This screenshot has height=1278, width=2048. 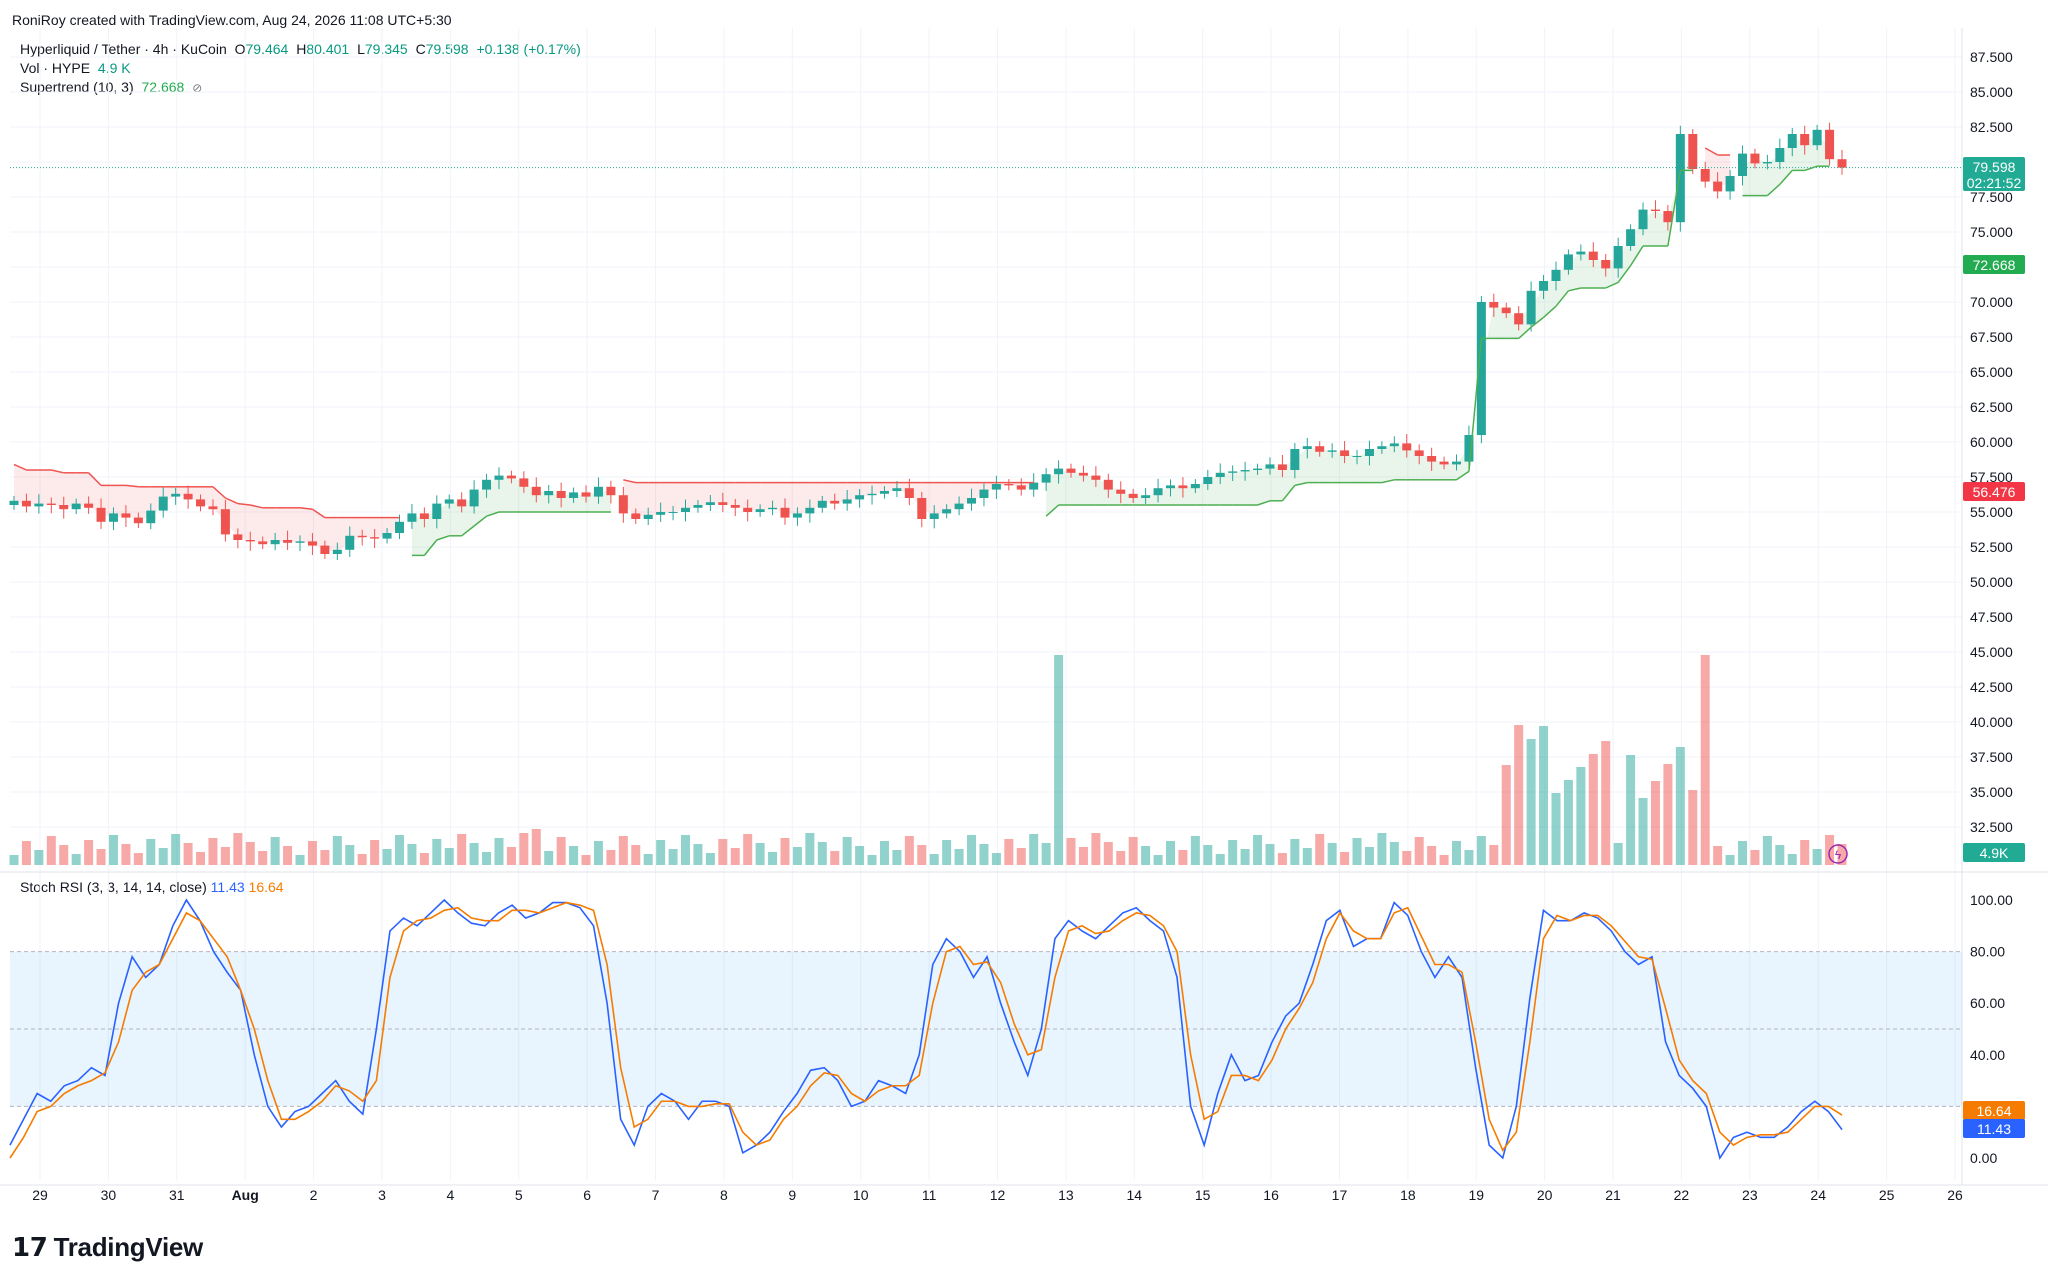 I want to click on date-tick-label: 26, so click(x=1955, y=1195).